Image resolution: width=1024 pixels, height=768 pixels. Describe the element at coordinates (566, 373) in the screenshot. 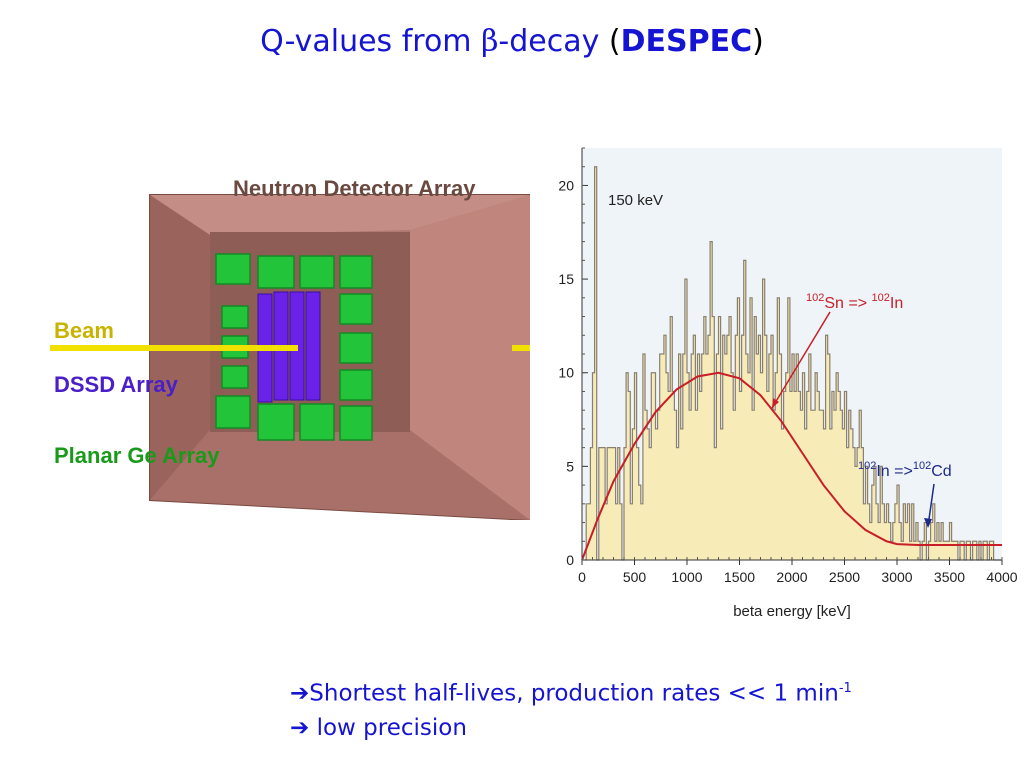

I see `y-tick-label: 10` at that location.